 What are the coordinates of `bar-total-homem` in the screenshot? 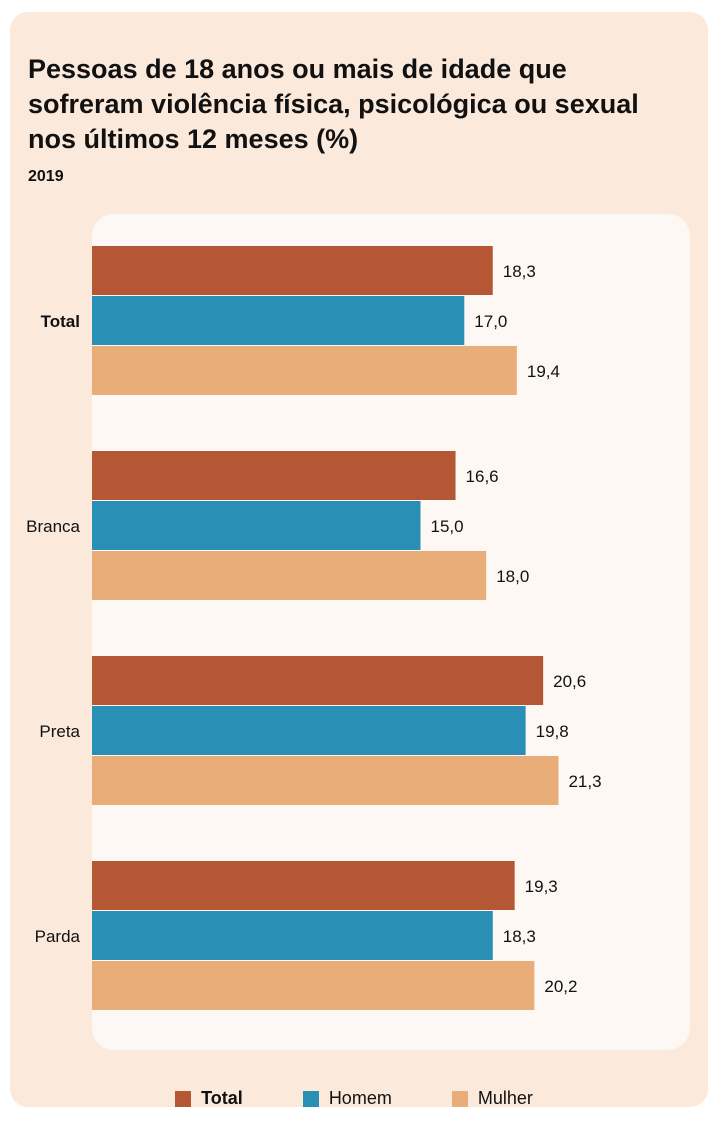 It's located at (278, 320).